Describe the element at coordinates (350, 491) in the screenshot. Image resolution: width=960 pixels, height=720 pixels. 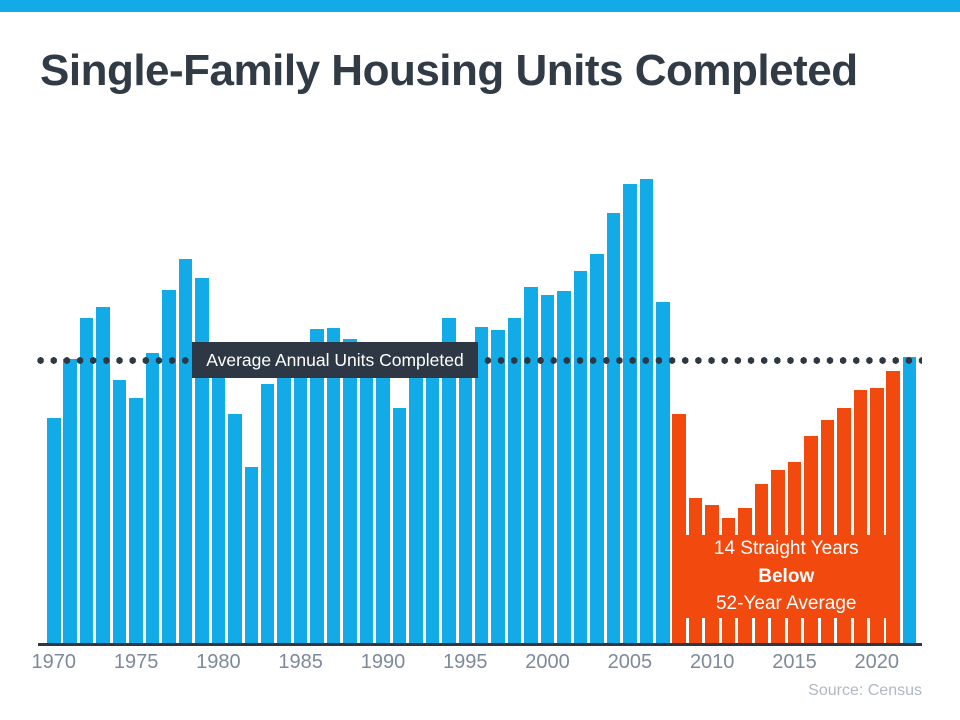
I see `bar-1988` at that location.